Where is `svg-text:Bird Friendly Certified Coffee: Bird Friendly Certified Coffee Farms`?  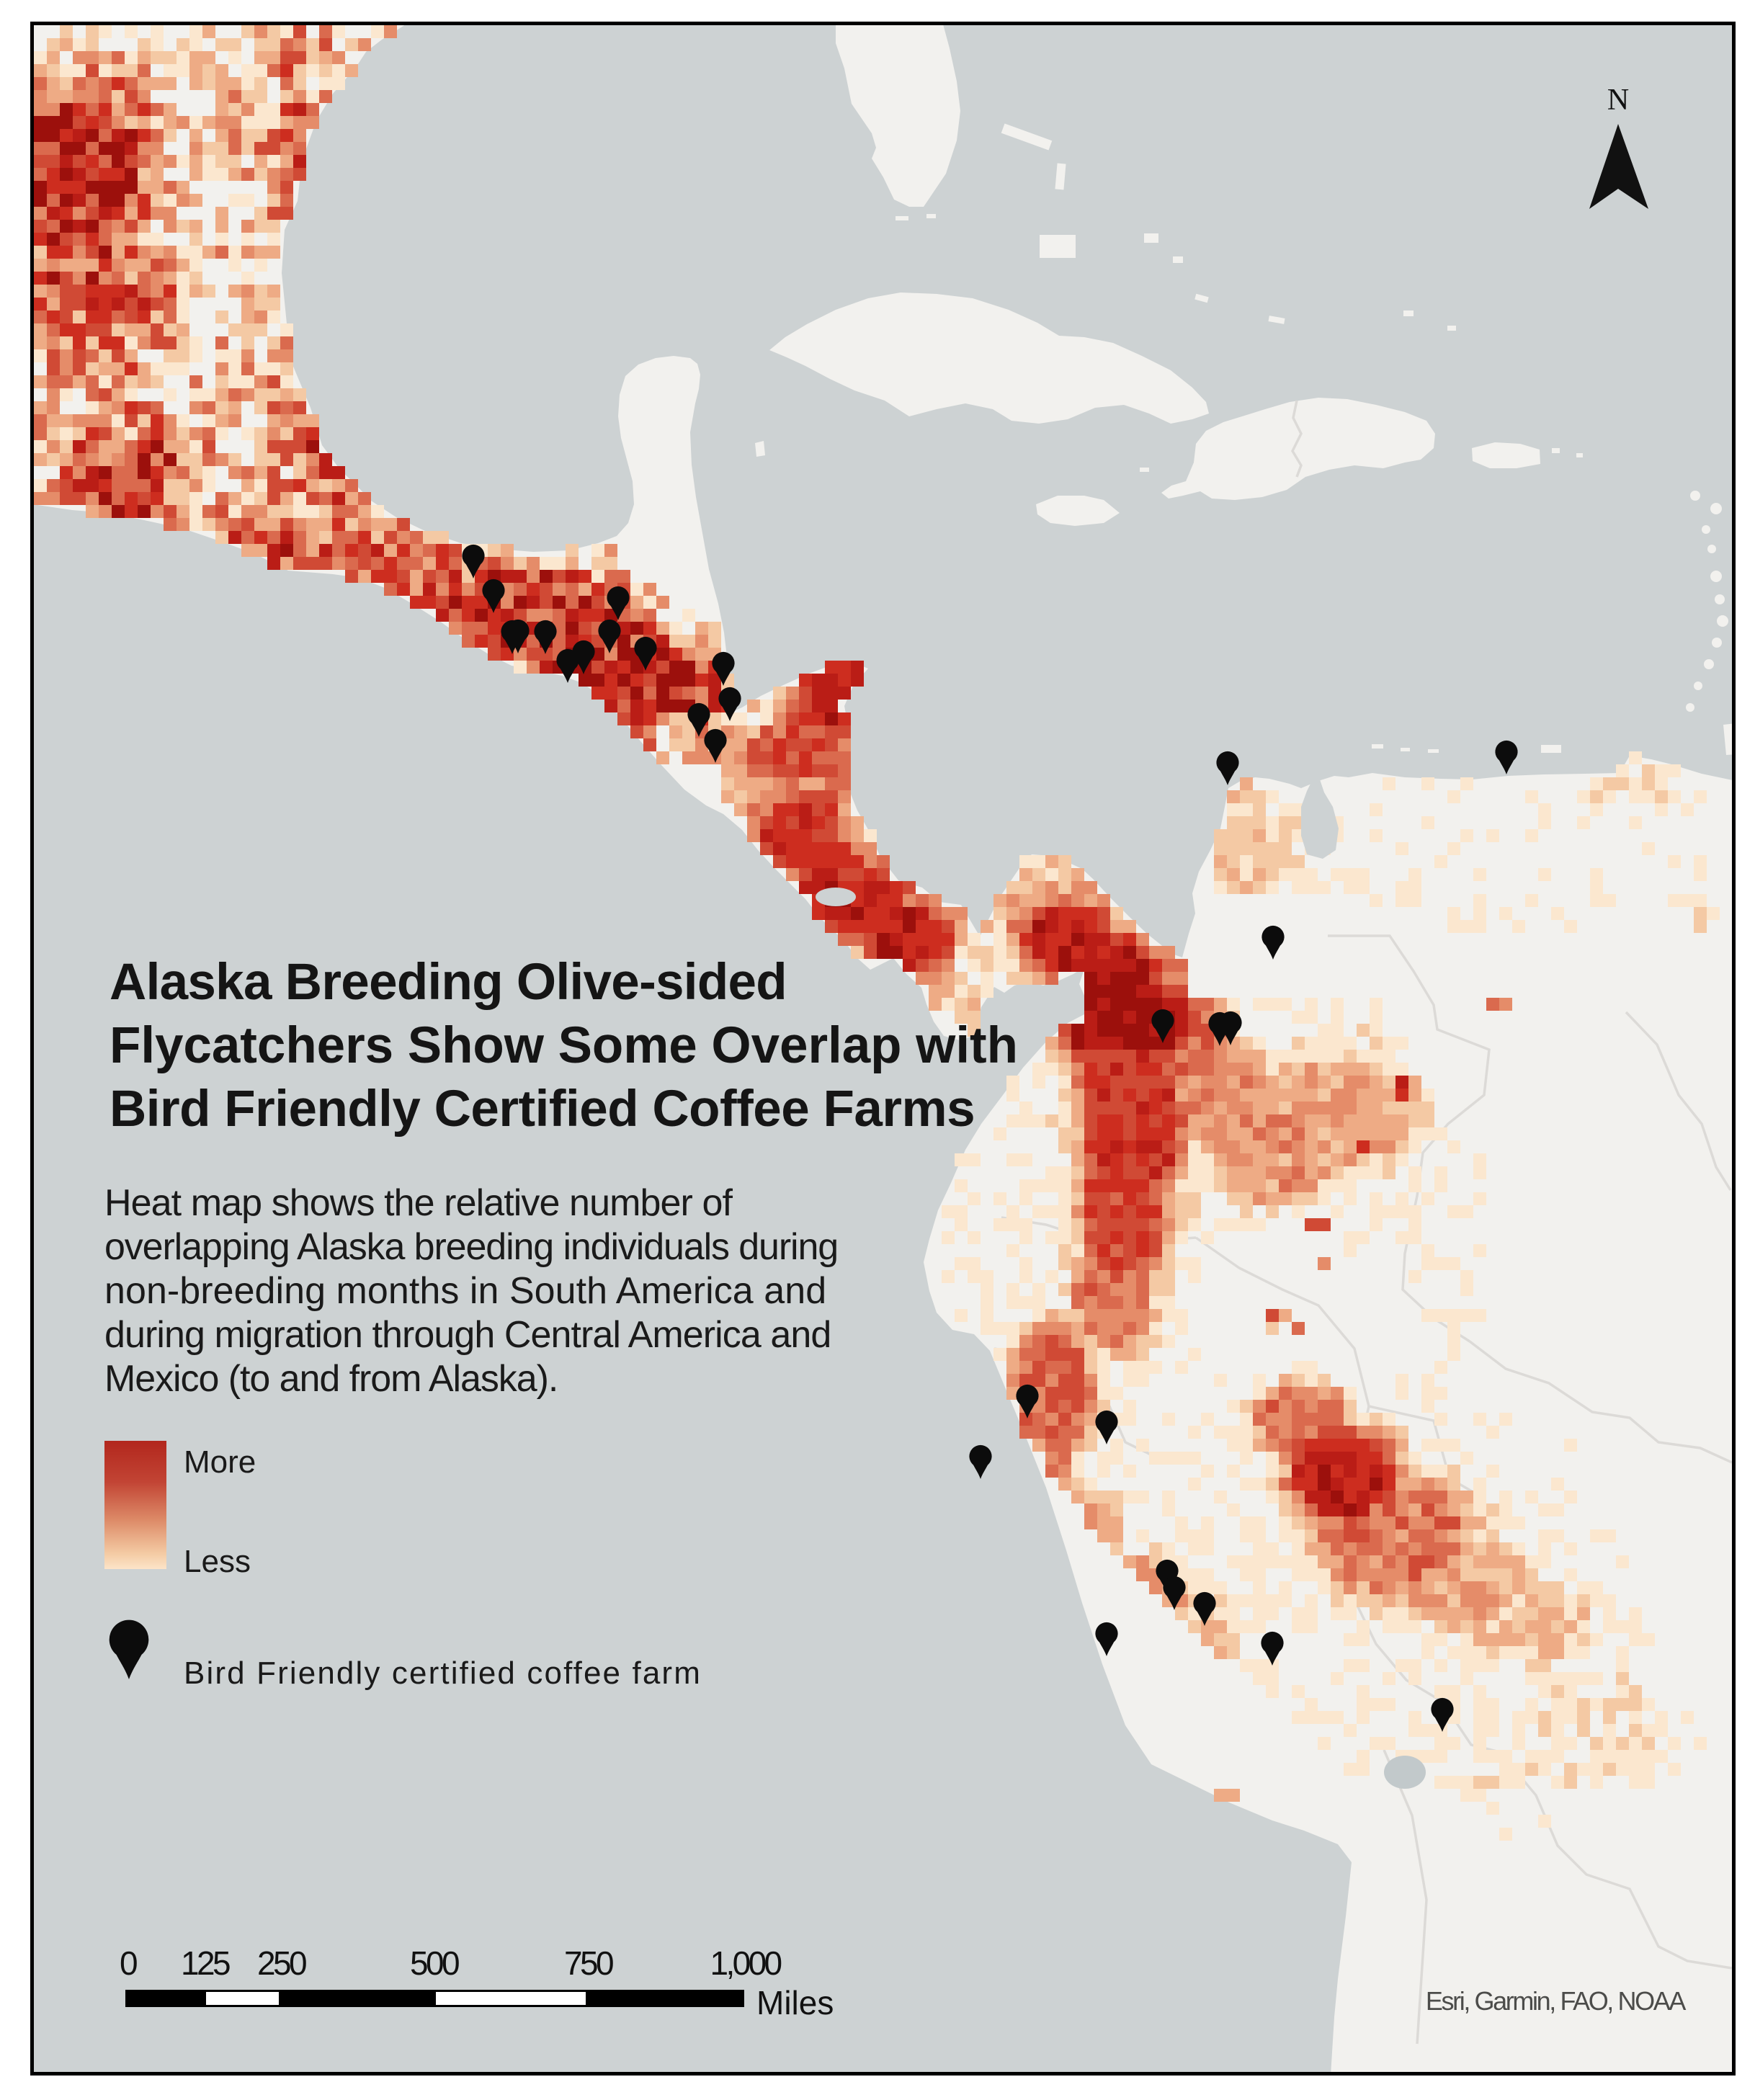 svg-text:Bird Friendly Certified Coffee: Bird Friendly Certified Coffee Farms is located at coordinates (542, 1109).